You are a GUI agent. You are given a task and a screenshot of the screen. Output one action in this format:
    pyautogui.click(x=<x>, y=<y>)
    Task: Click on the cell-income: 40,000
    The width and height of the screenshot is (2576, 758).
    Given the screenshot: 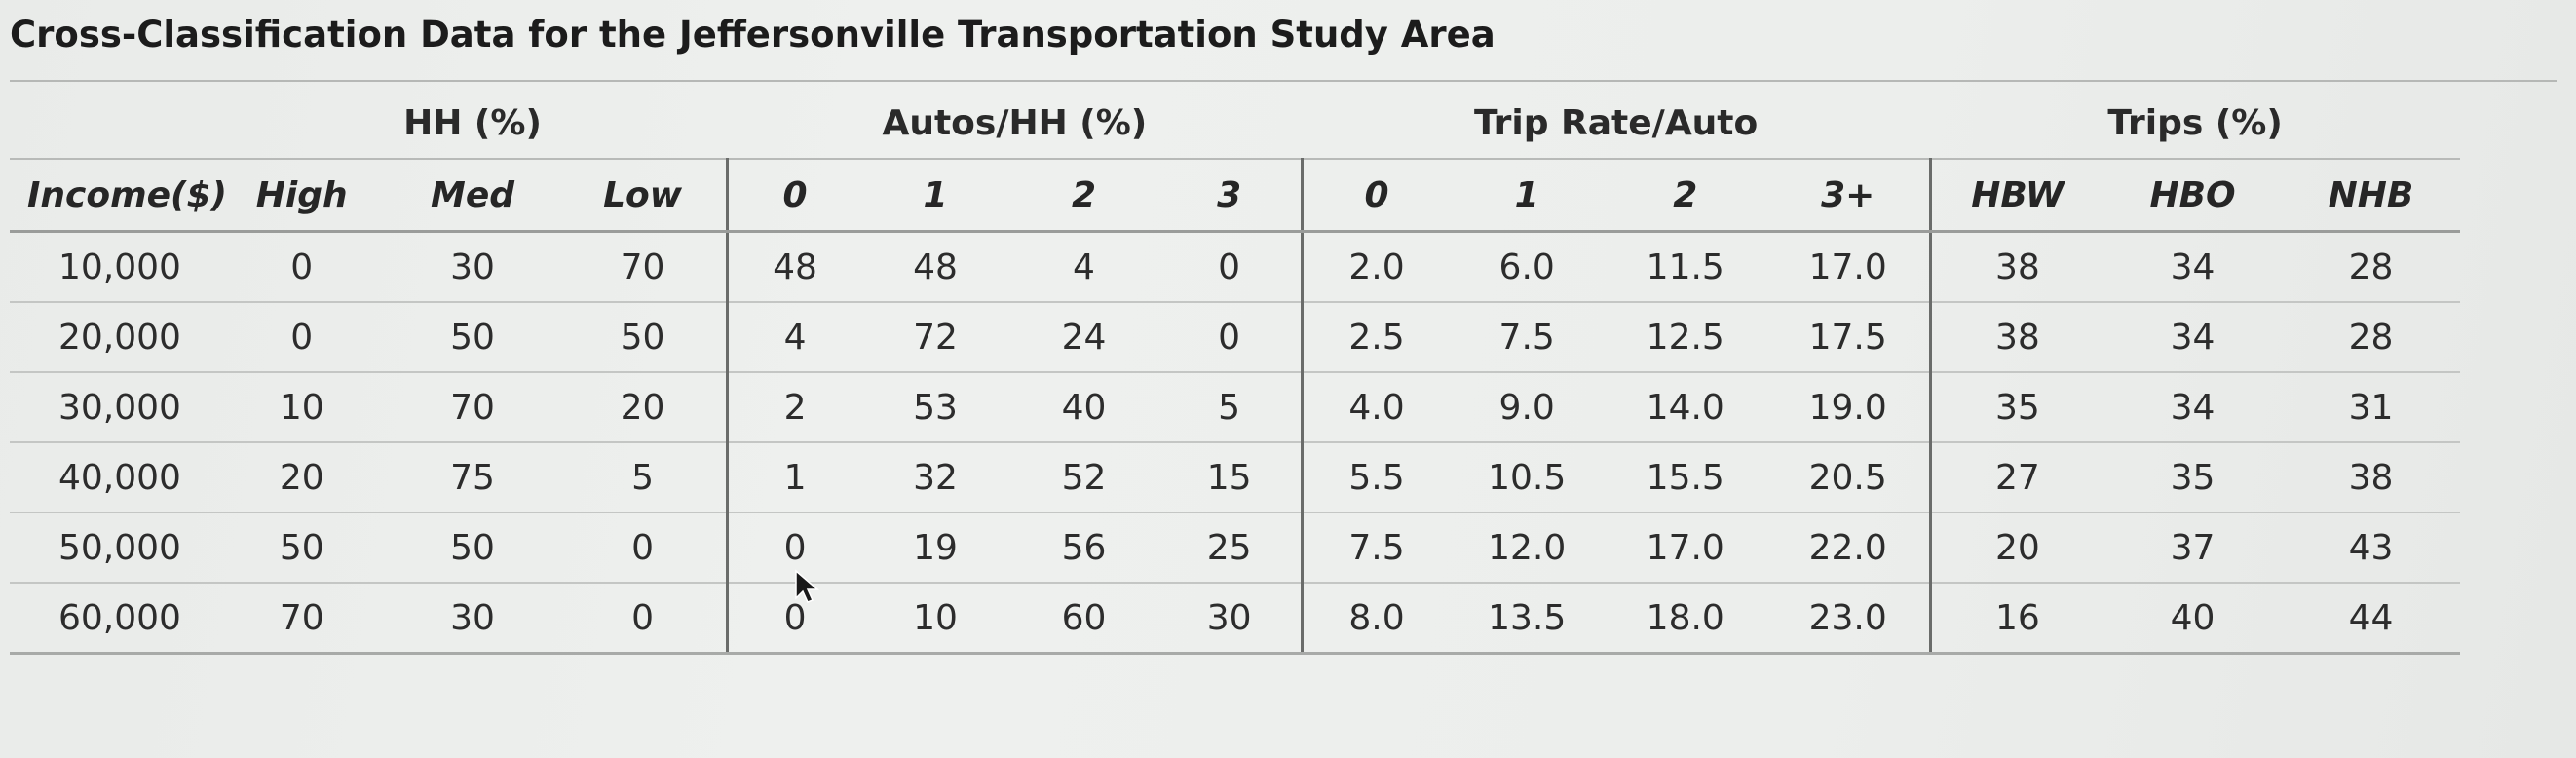 What is the action you would take?
    pyautogui.click(x=114, y=477)
    